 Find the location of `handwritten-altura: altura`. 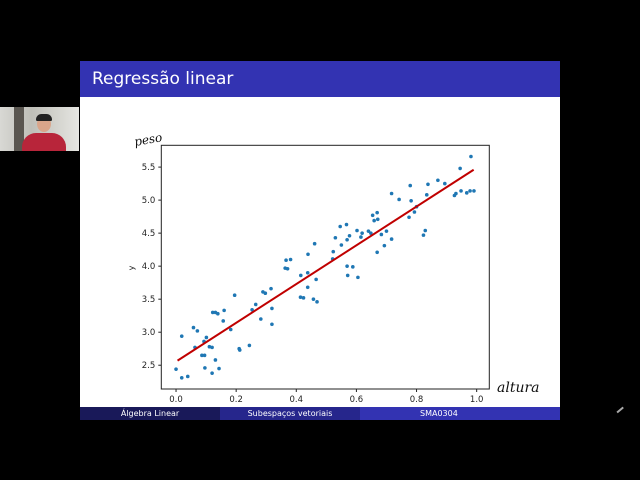

handwritten-altura: altura is located at coordinates (518, 388).